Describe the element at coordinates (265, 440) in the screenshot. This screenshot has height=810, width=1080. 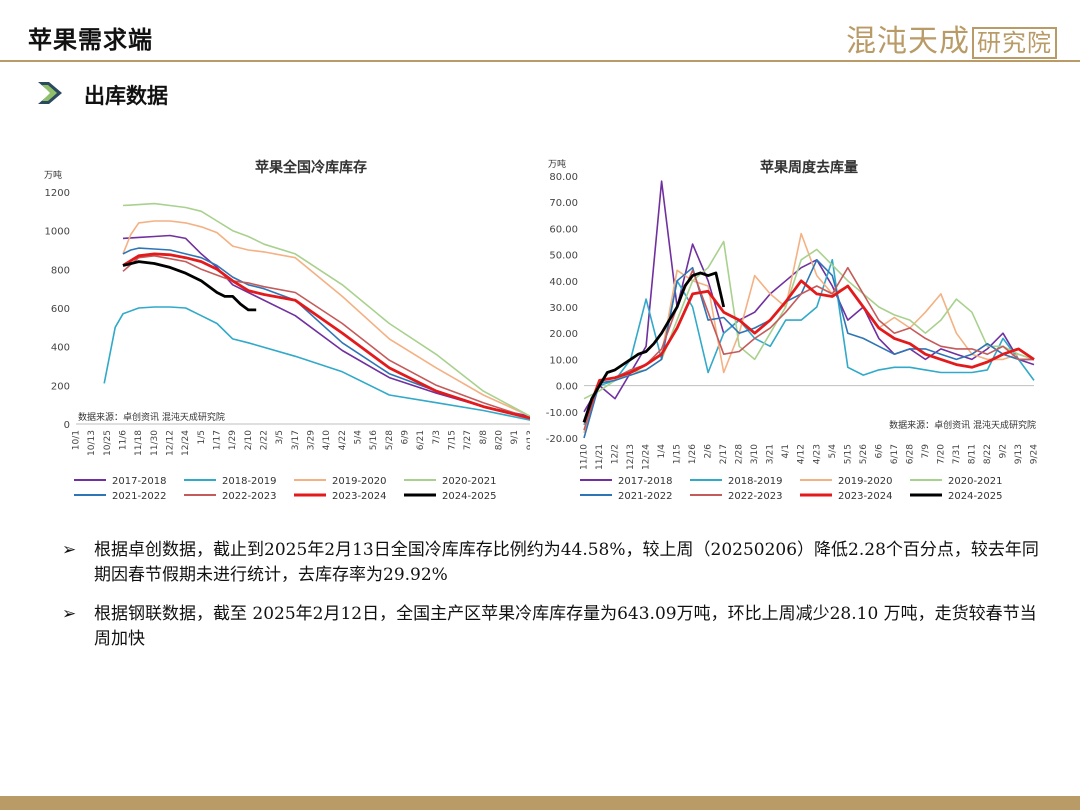
I see `x-tick-label: 2/22` at that location.